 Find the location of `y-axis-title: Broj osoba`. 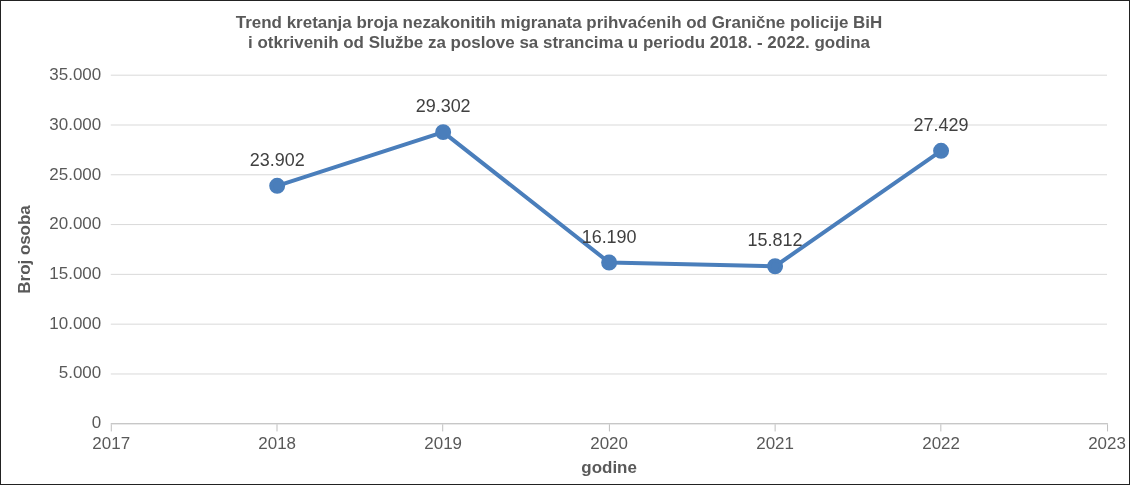

y-axis-title: Broj osoba is located at coordinates (24, 249).